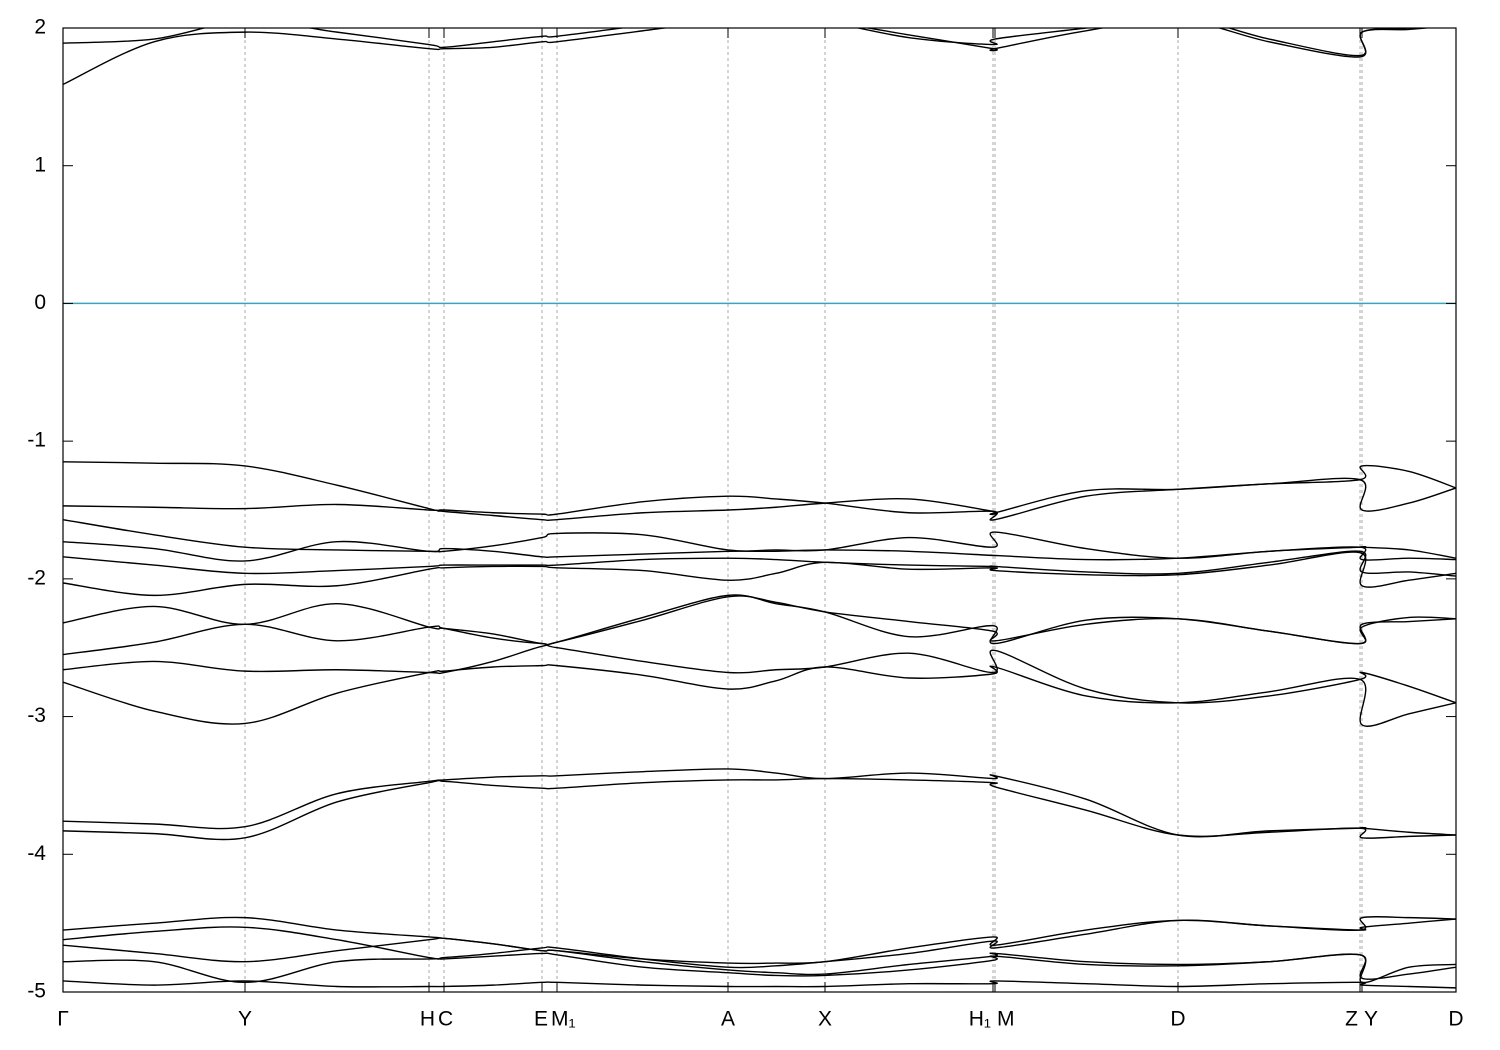 The width and height of the screenshot is (1500, 1050). Describe the element at coordinates (427, 1019) in the screenshot. I see `x-tick-label: H` at that location.